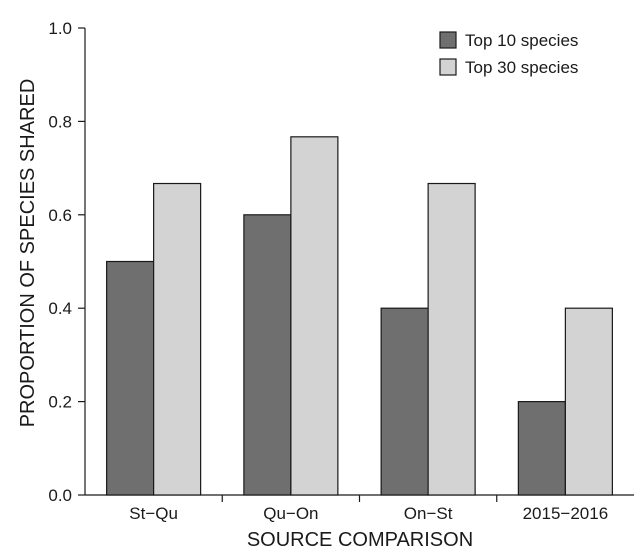  I want to click on legend-label-1: Top 30 species, so click(521, 67).